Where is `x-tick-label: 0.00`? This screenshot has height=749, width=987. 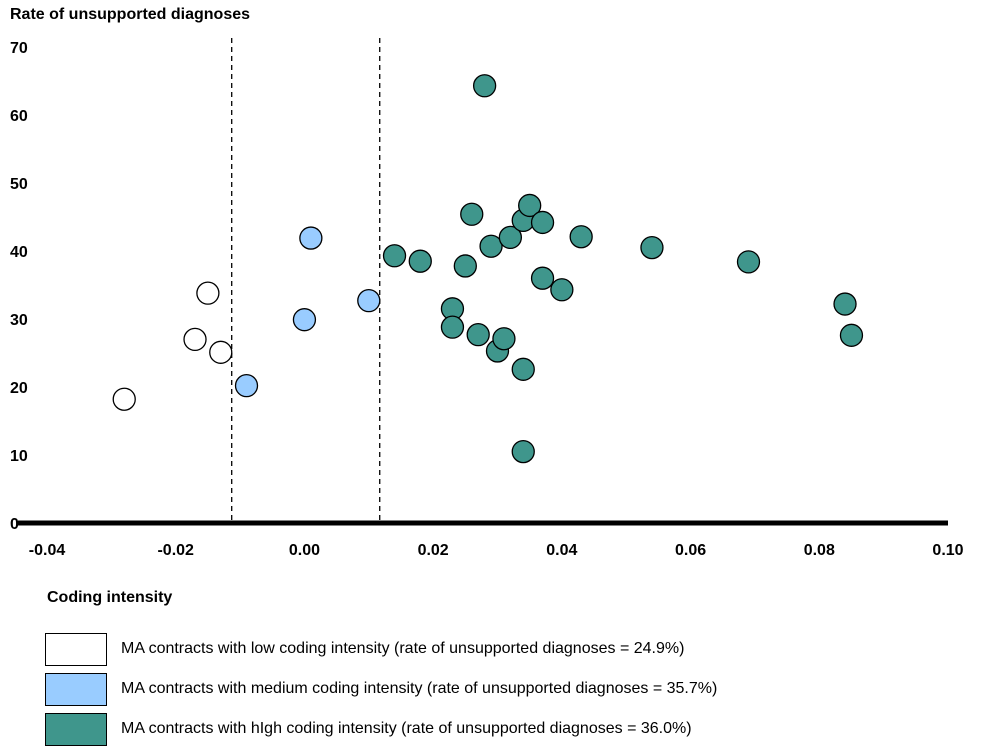
x-tick-label: 0.00 is located at coordinates (304, 550).